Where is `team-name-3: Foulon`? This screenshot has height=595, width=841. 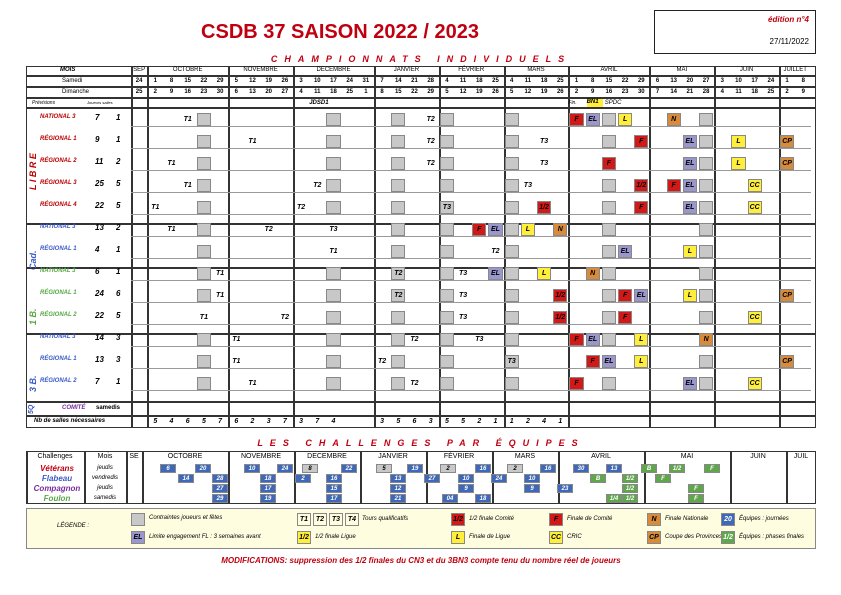 team-name-3: Foulon is located at coordinates (57, 498).